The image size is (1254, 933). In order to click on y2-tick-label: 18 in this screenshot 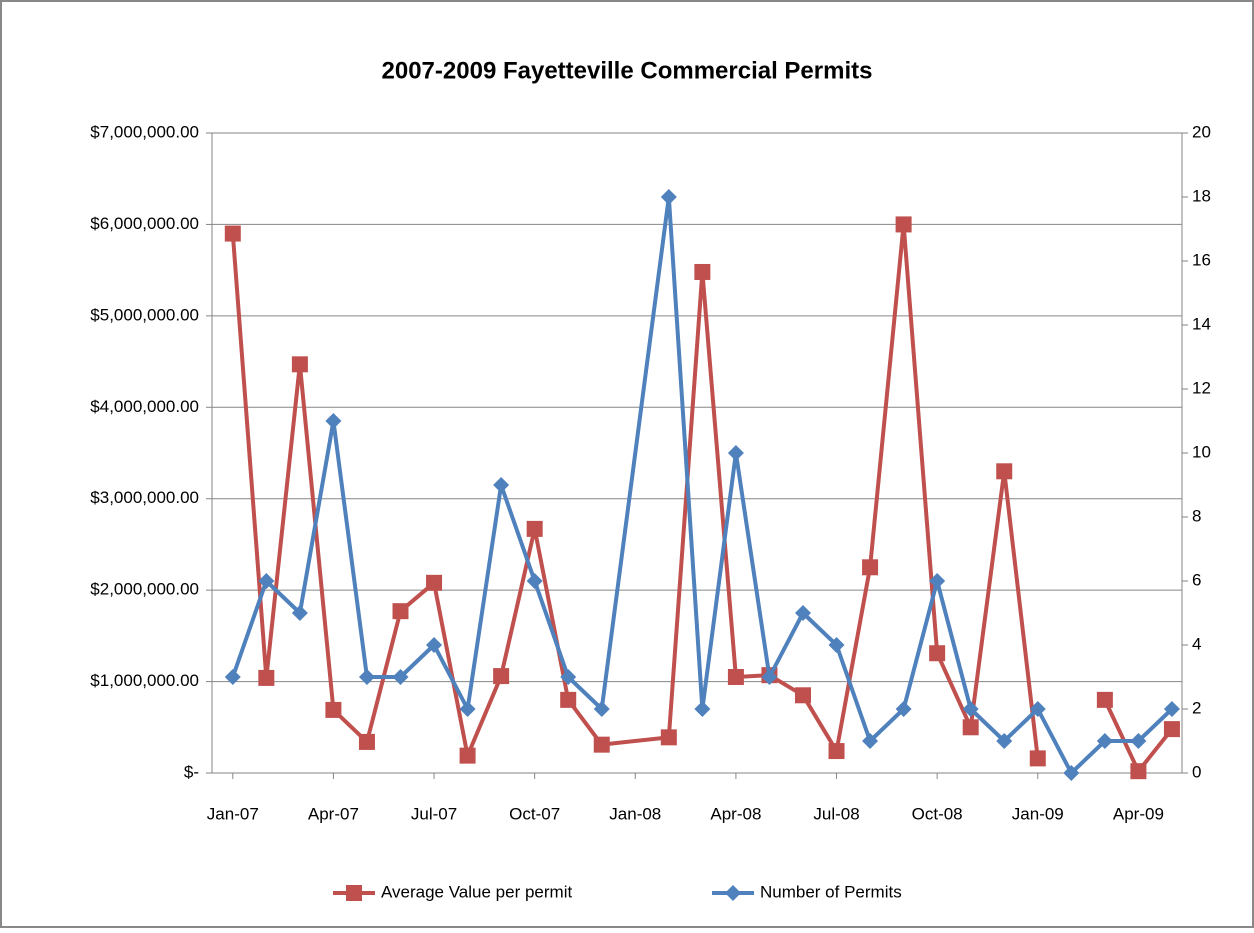, I will do `click(1201, 195)`.